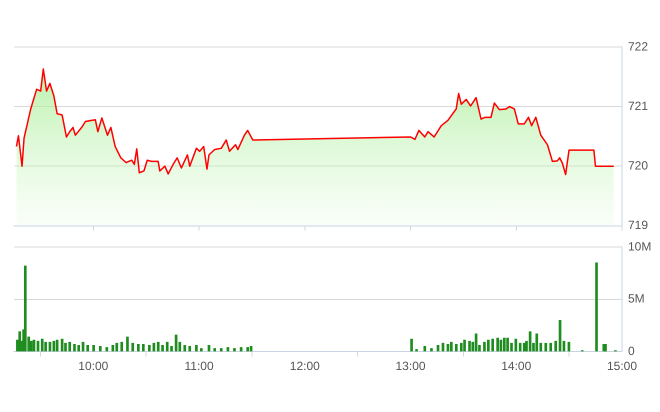 The width and height of the screenshot is (660, 412). Describe the element at coordinates (631, 351) in the screenshot. I see `y-tick-label: 0` at that location.